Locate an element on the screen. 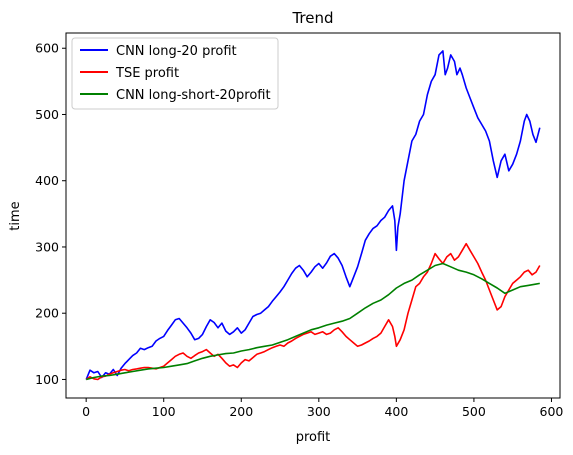  x-tick-label: 100 is located at coordinates (164, 411).